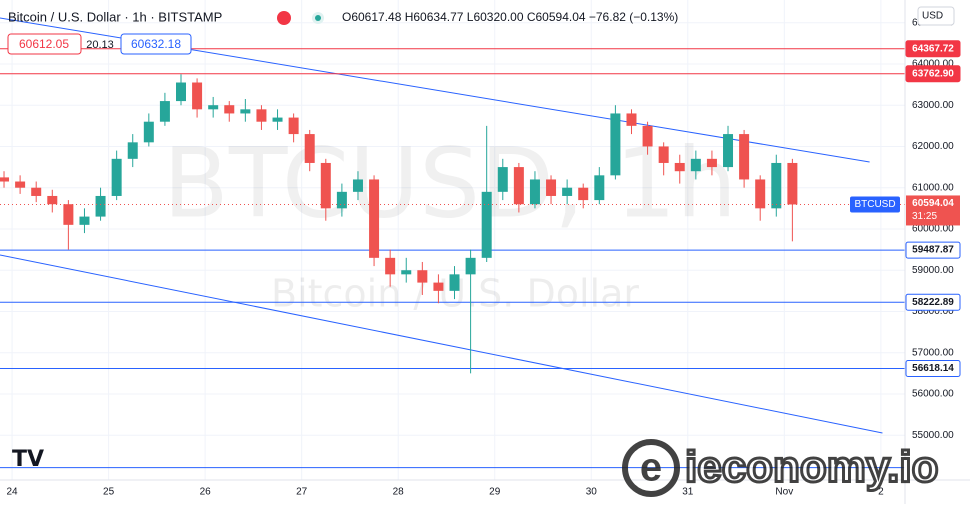 Image resolution: width=970 pixels, height=509 pixels. What do you see at coordinates (933, 311) in the screenshot?
I see `y-tick-label: 58000.00` at bounding box center [933, 311].